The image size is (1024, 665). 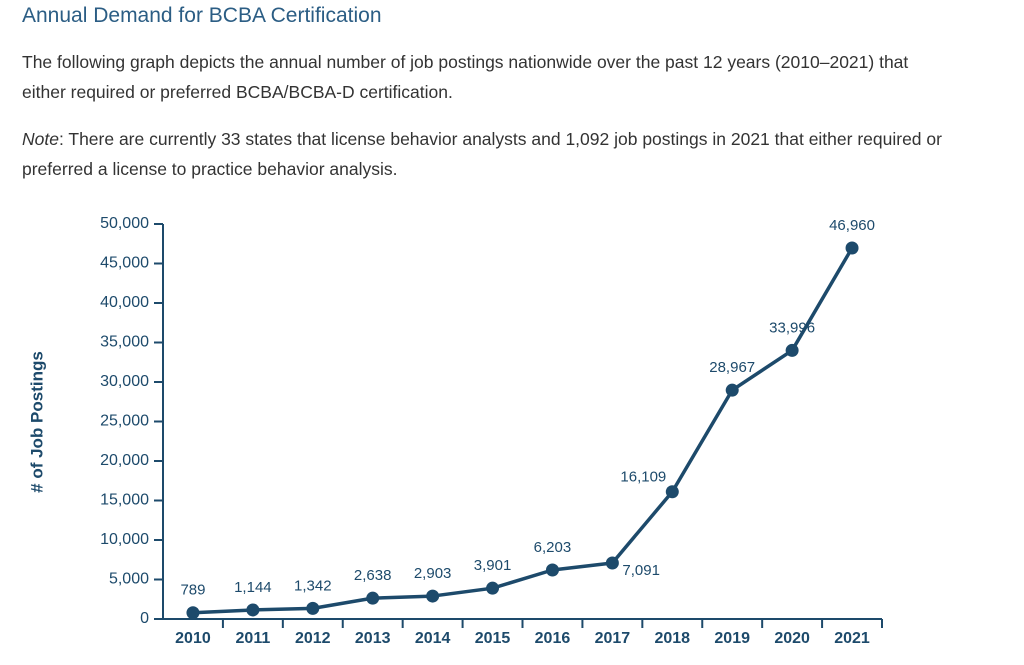 What do you see at coordinates (313, 638) in the screenshot?
I see `x-tick-label: 2012` at bounding box center [313, 638].